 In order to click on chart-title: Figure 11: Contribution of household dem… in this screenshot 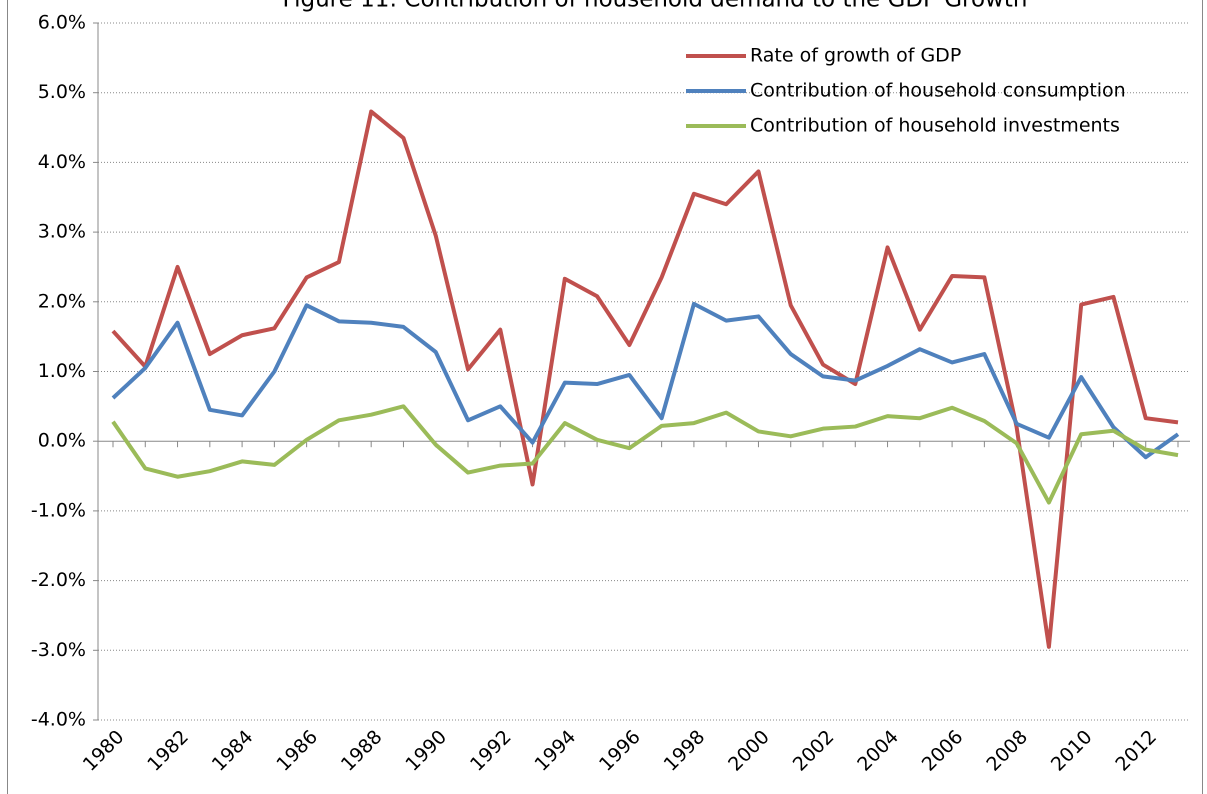, I will do `click(655, 6)`.